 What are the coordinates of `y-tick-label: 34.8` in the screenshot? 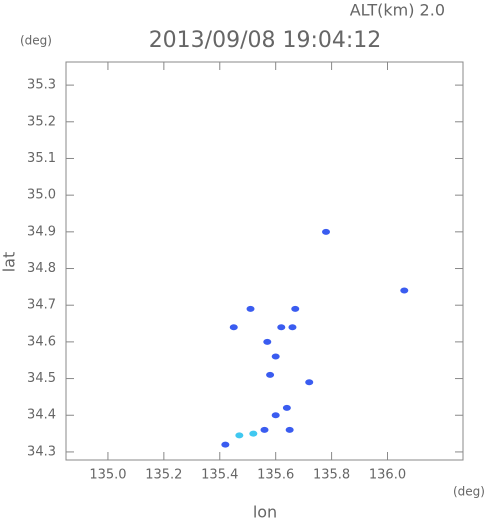 It's located at (41, 268).